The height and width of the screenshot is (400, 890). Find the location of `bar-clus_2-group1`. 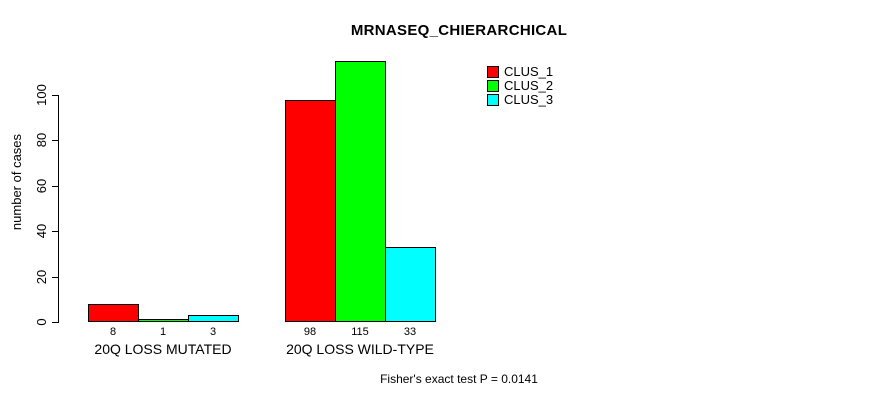

bar-clus_2-group1 is located at coordinates (163, 320).